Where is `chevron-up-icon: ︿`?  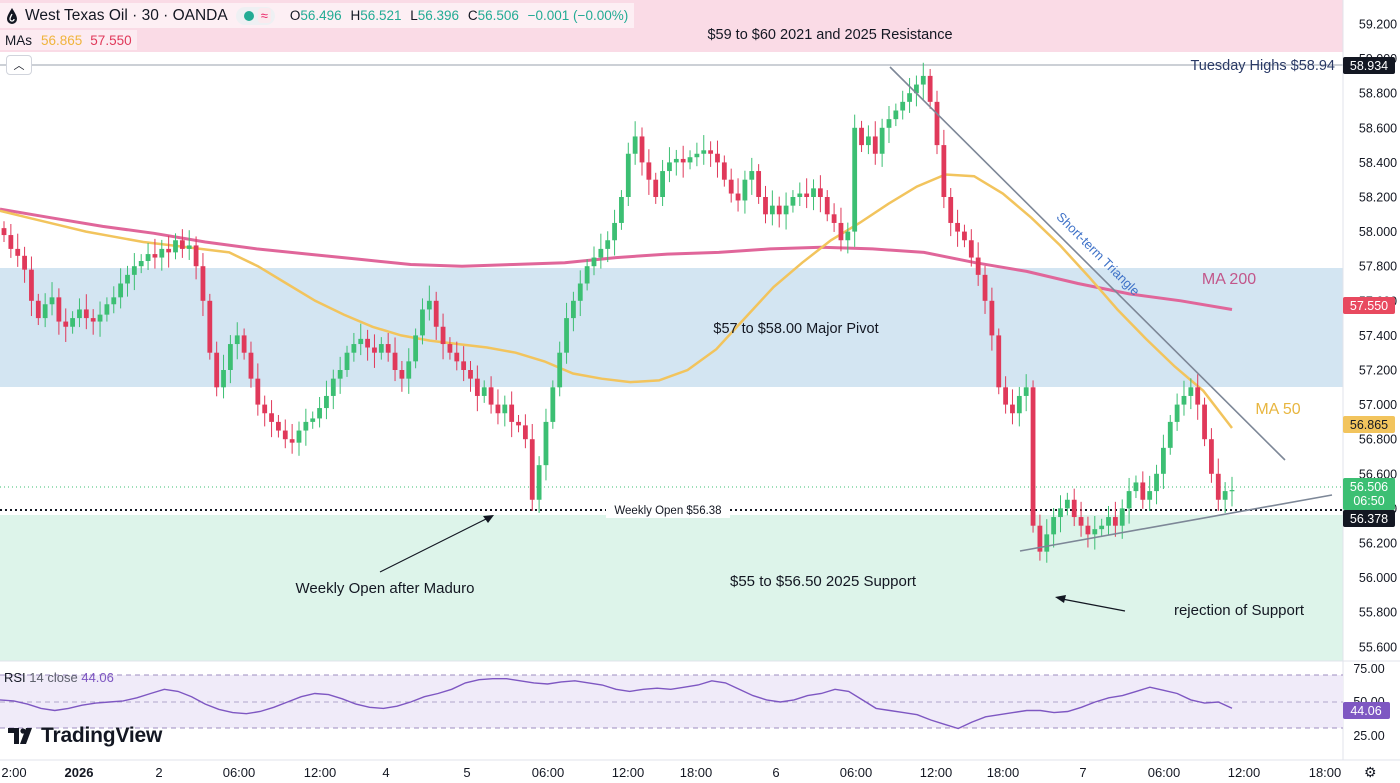
chevron-up-icon: ︿ is located at coordinates (19, 65).